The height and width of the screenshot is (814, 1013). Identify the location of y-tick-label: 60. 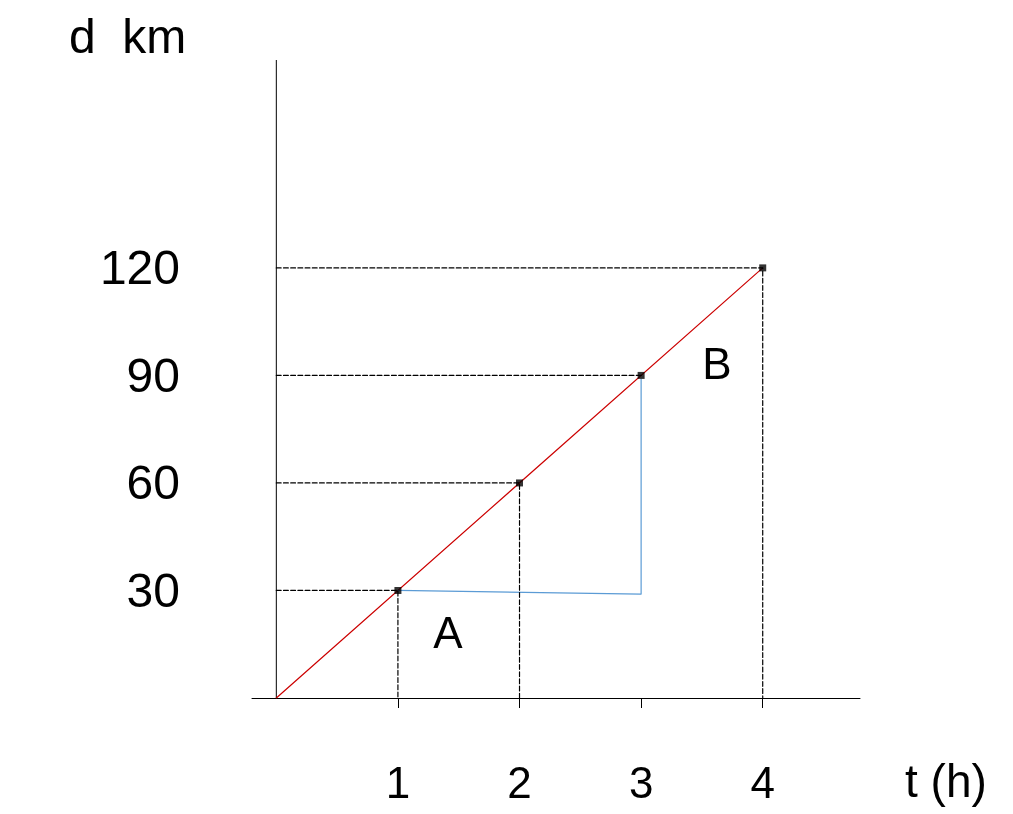
(153, 483).